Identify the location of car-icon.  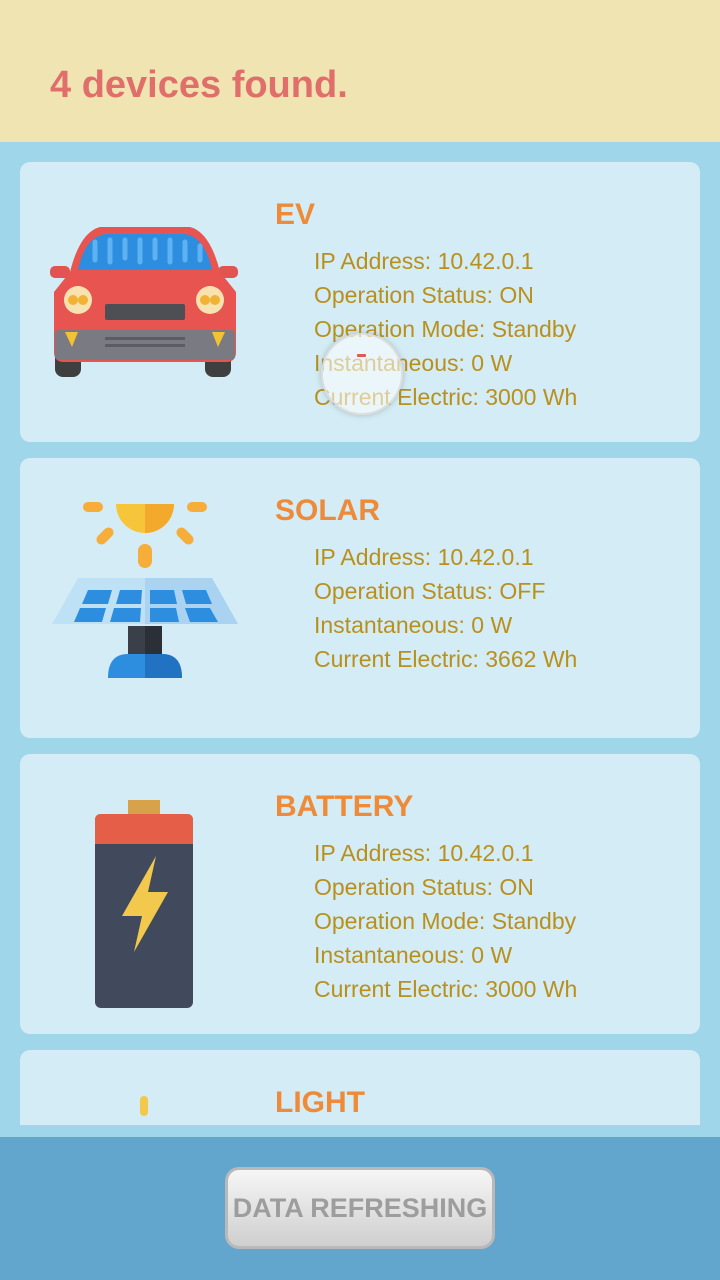
(145, 302).